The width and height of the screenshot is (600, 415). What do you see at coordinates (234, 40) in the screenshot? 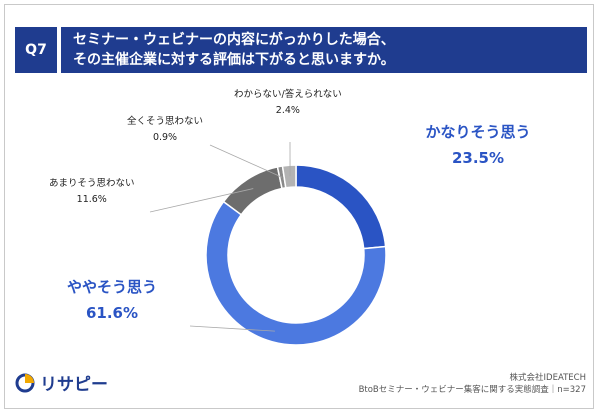
I see `question-title-line-1: セミナー・ウェビナーの内容にがっかりした場合、` at bounding box center [234, 40].